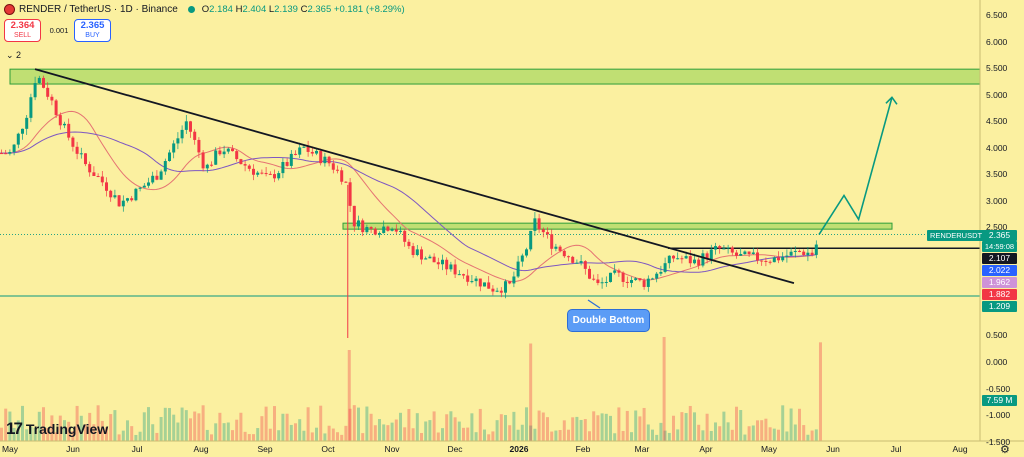 The height and width of the screenshot is (457, 1024). I want to click on price-tick: 0.500, so click(997, 335).